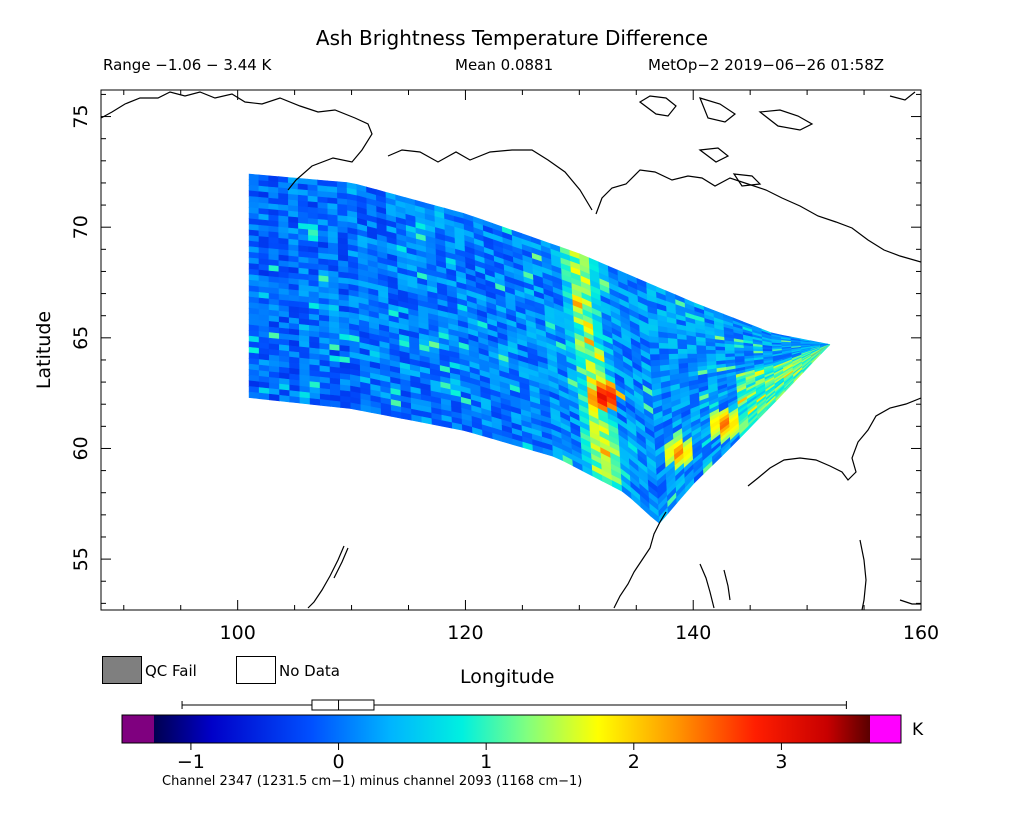 The width and height of the screenshot is (1024, 813). What do you see at coordinates (237, 141) in the screenshot?
I see `coastline-arctic` at bounding box center [237, 141].